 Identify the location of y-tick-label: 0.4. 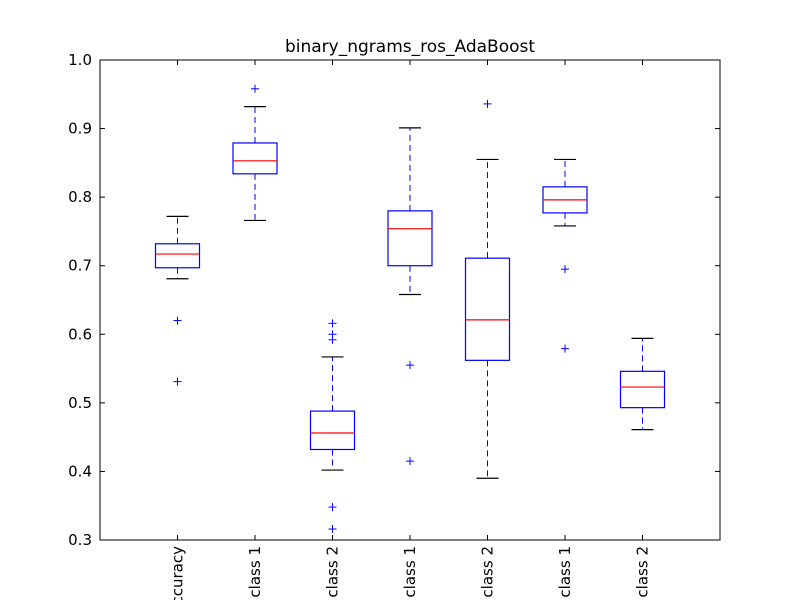
(80, 471).